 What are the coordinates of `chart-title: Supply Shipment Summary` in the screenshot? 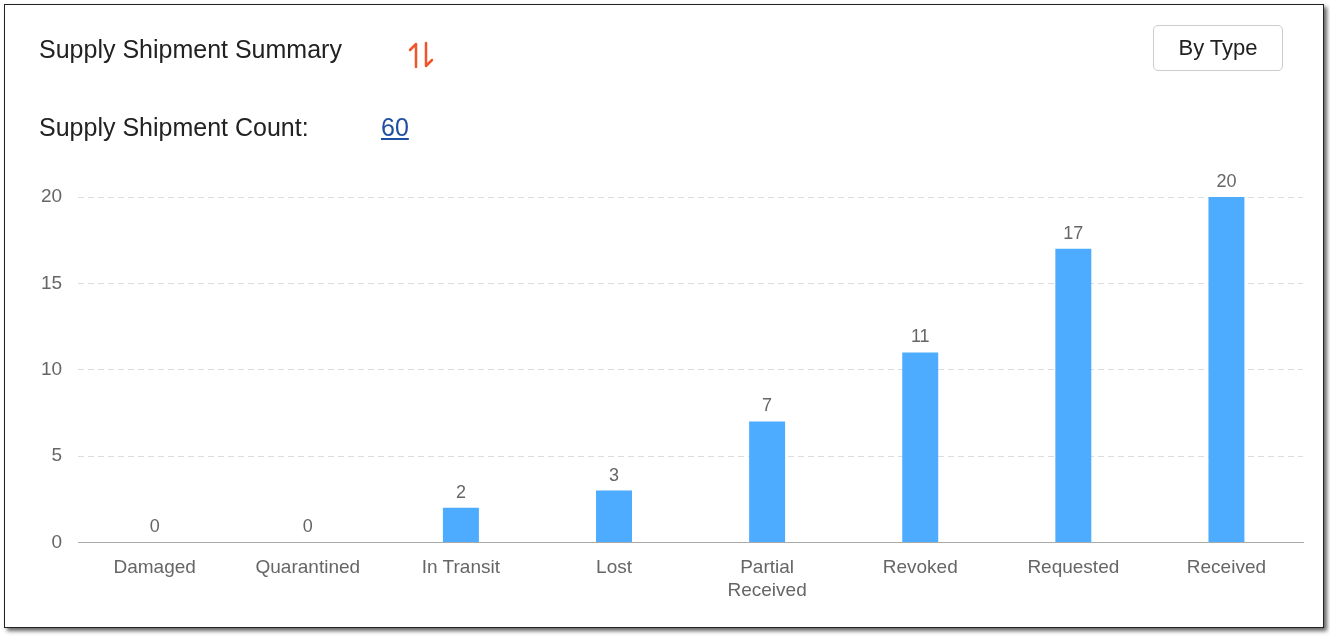 It's located at (190, 49).